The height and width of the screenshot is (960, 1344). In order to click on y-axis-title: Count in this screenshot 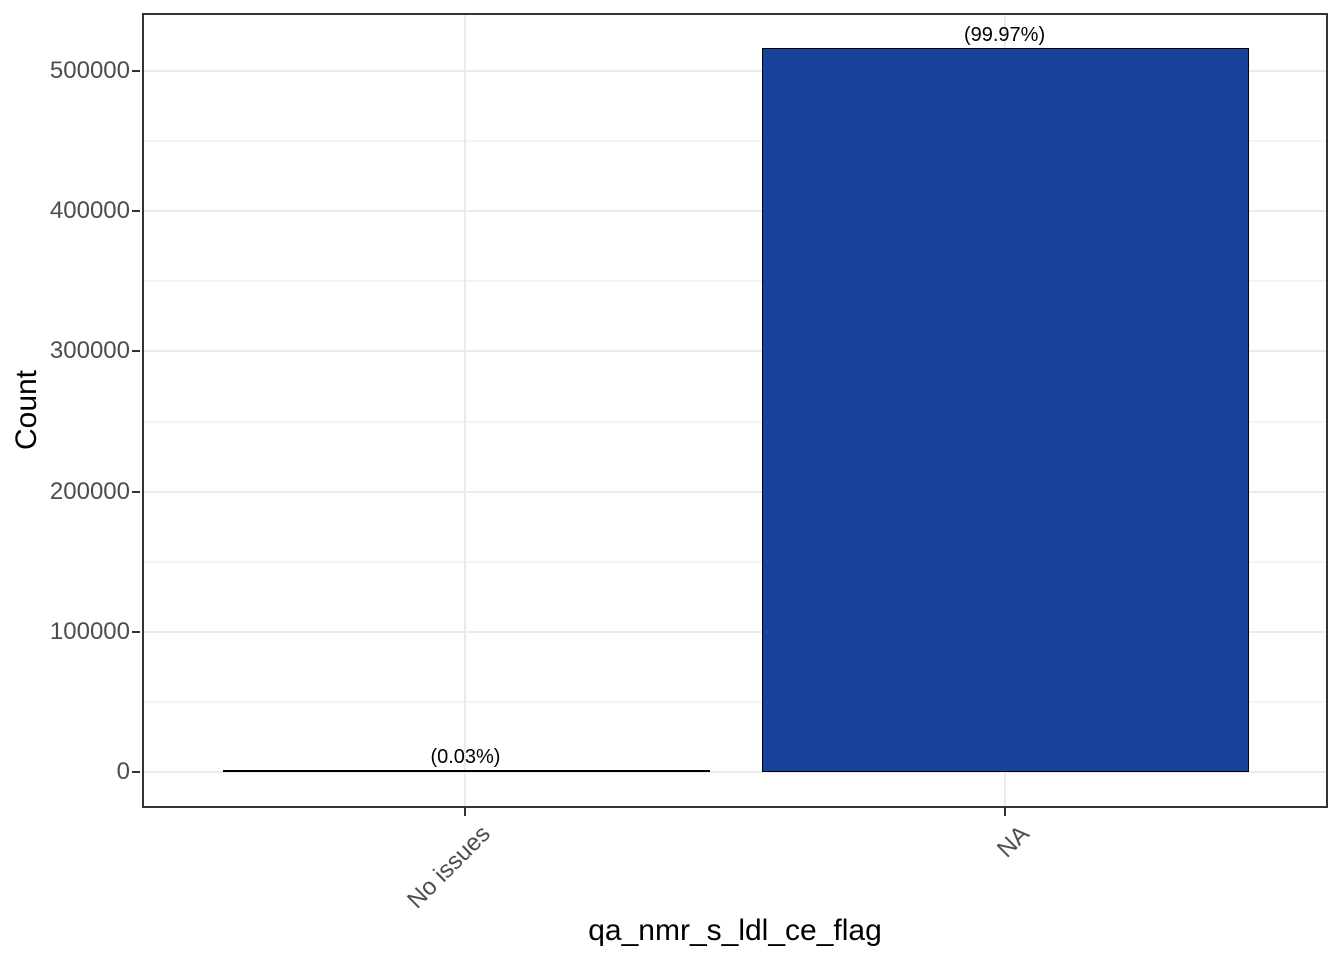, I will do `click(26, 410)`.